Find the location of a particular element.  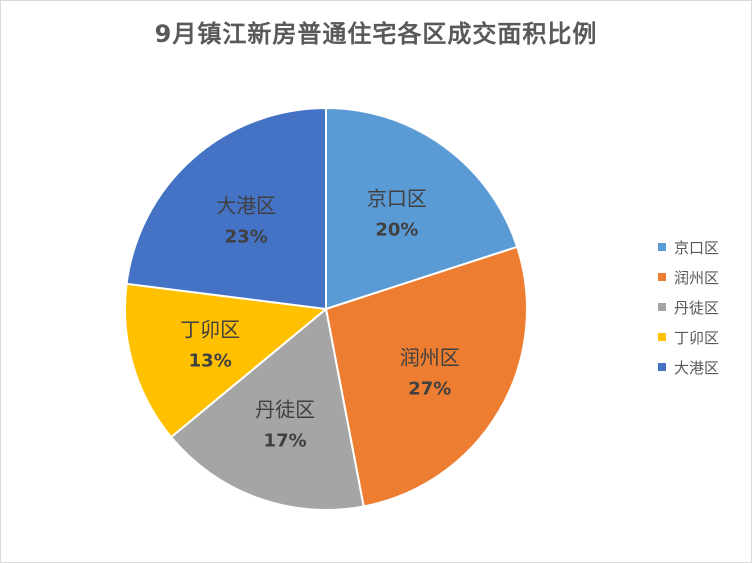

slice-percent-5: 23% is located at coordinates (246, 237).